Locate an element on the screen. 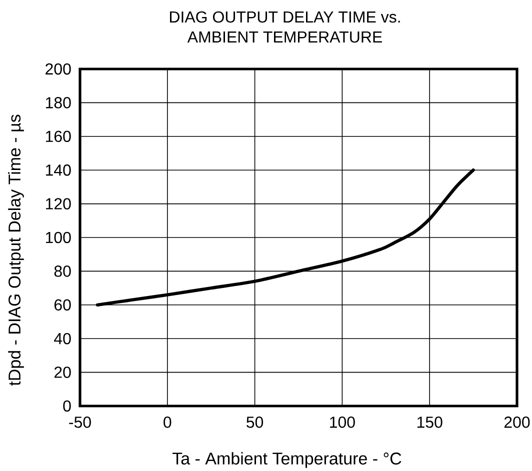 This screenshot has width=532, height=471. x-axis-title: Ta - Ambient Temperature - °C is located at coordinates (287, 460).